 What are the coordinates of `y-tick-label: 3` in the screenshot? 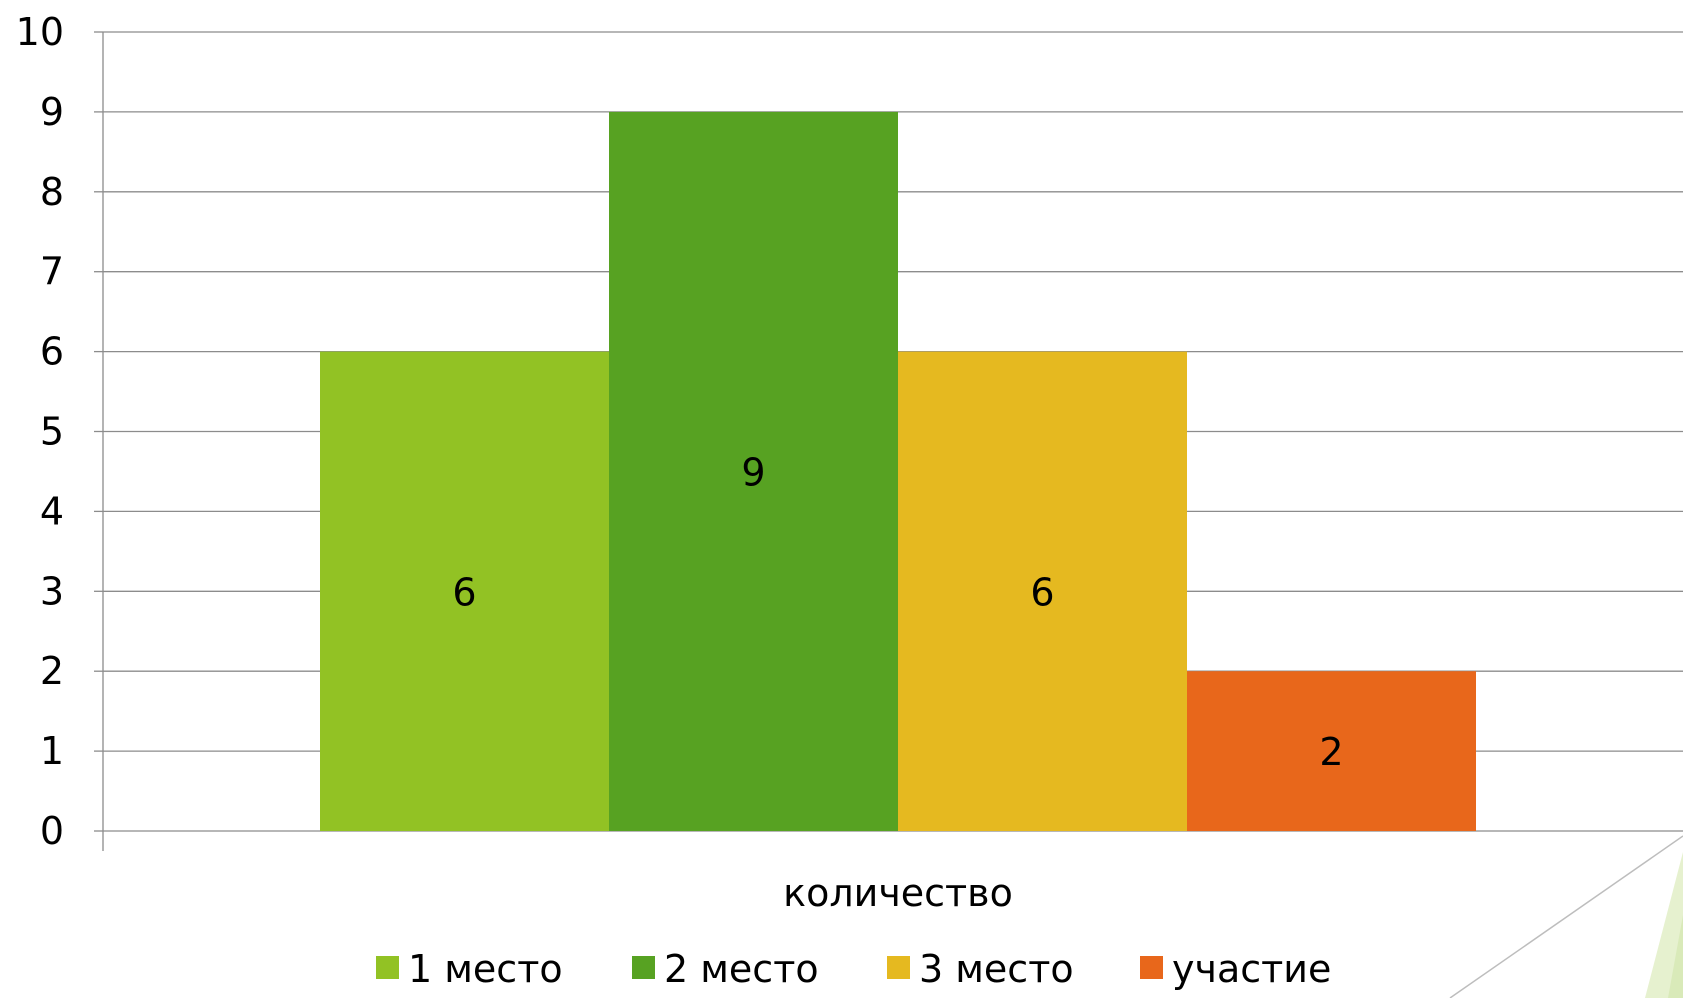 It's located at (52, 591).